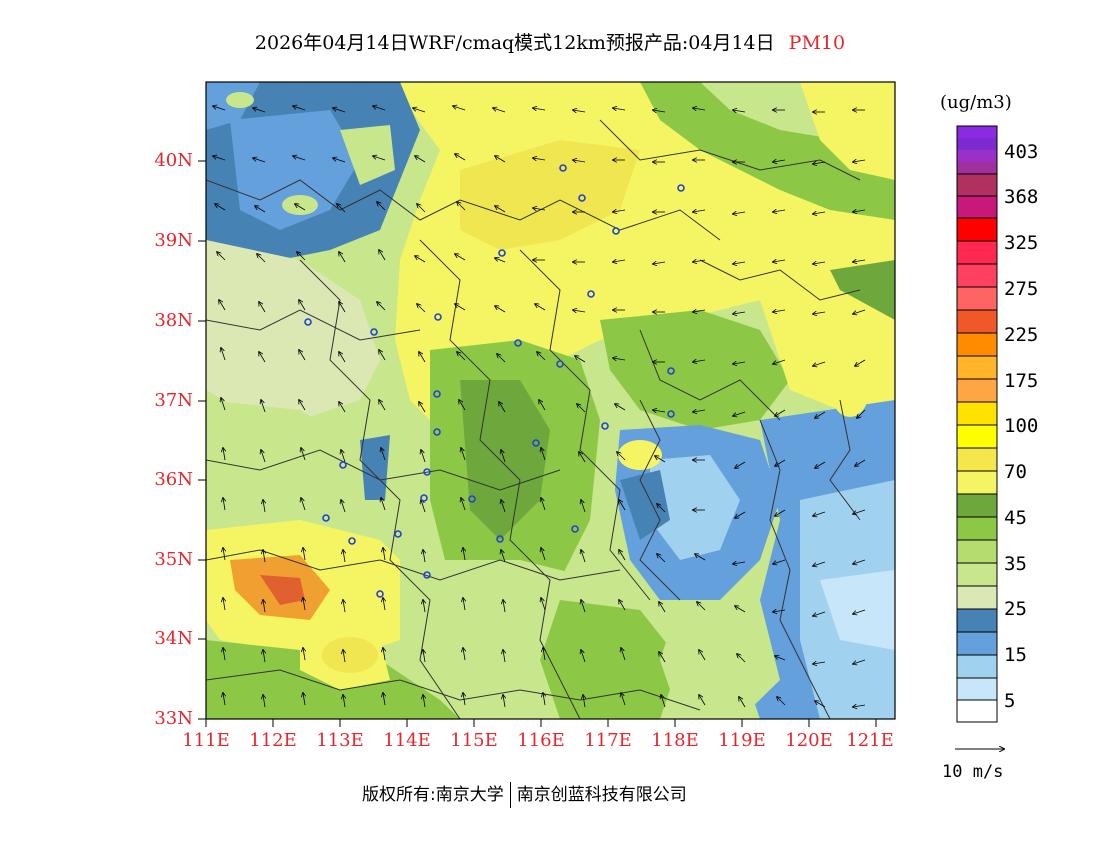  Describe the element at coordinates (870, 740) in the screenshot. I see `lon-label-121e: 121E` at that location.